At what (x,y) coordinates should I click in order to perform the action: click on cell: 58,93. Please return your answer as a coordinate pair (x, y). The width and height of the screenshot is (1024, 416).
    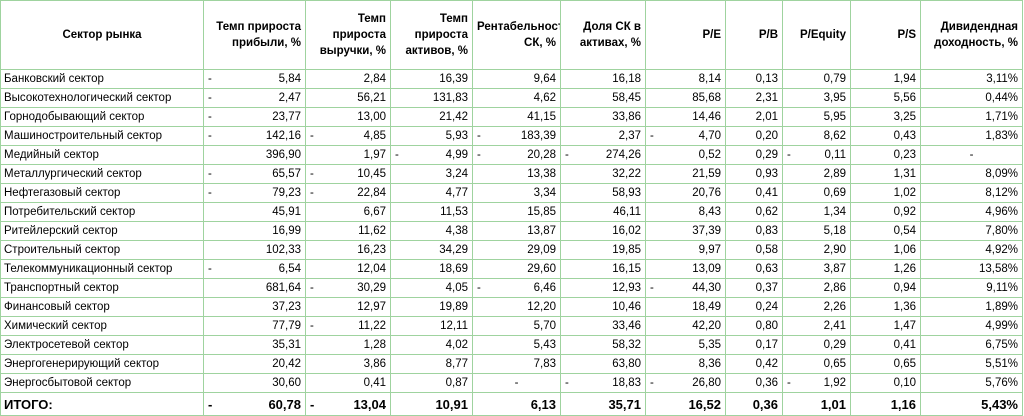
    Looking at the image, I should click on (603, 193).